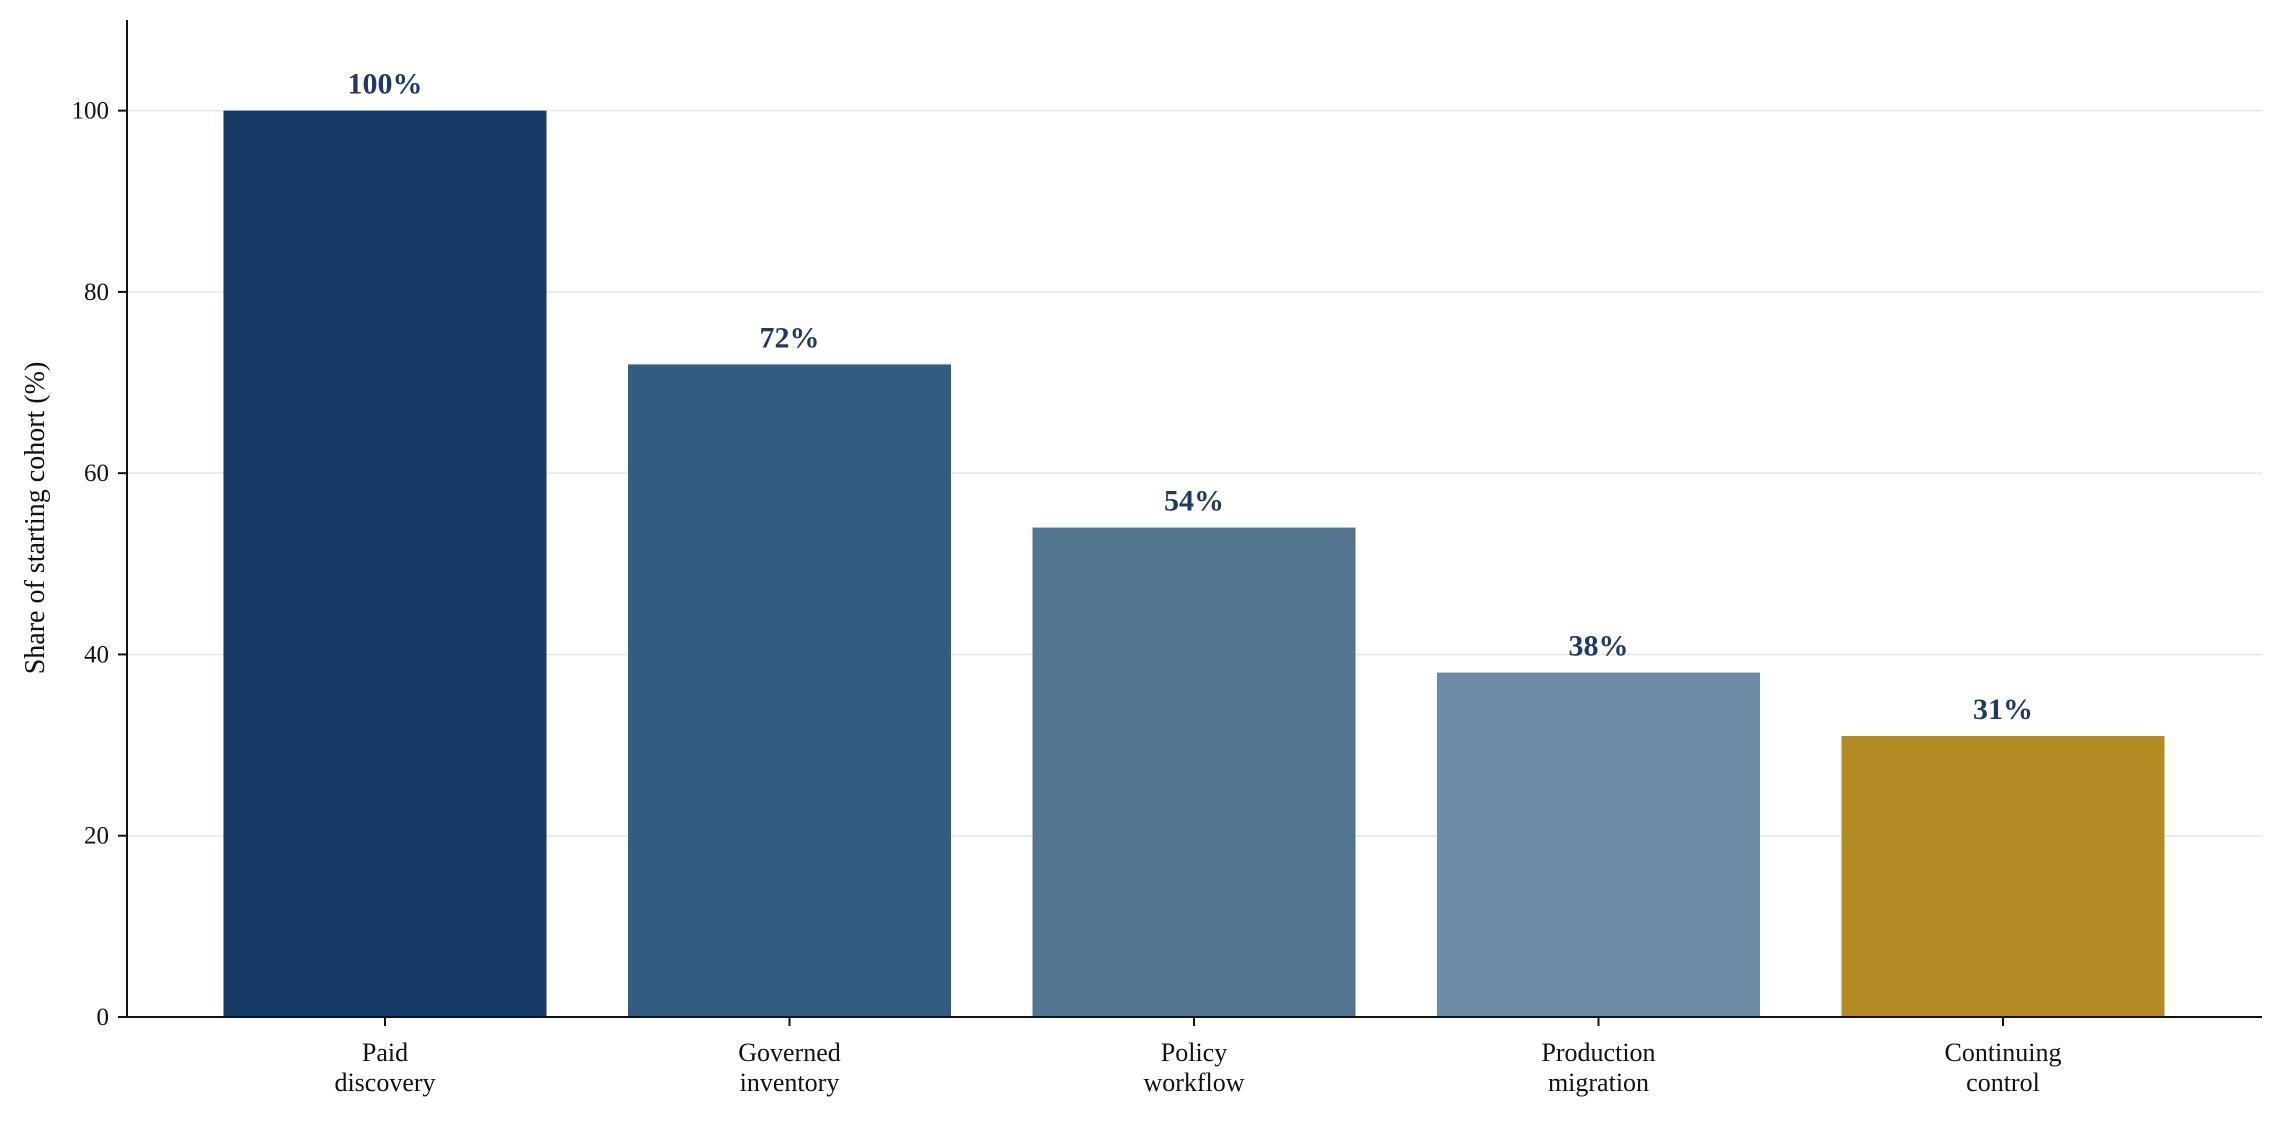 This screenshot has width=2284, height=1121. What do you see at coordinates (385, 1052) in the screenshot?
I see `x-tick-label: Paid` at bounding box center [385, 1052].